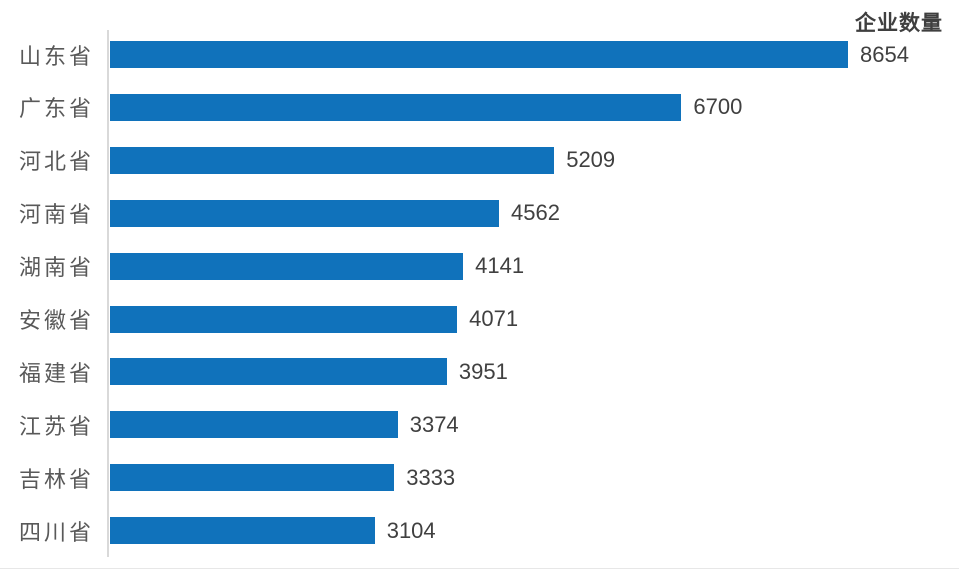  Describe the element at coordinates (479, 531) in the screenshot. I see `bar-row: 四川省 3104` at that location.